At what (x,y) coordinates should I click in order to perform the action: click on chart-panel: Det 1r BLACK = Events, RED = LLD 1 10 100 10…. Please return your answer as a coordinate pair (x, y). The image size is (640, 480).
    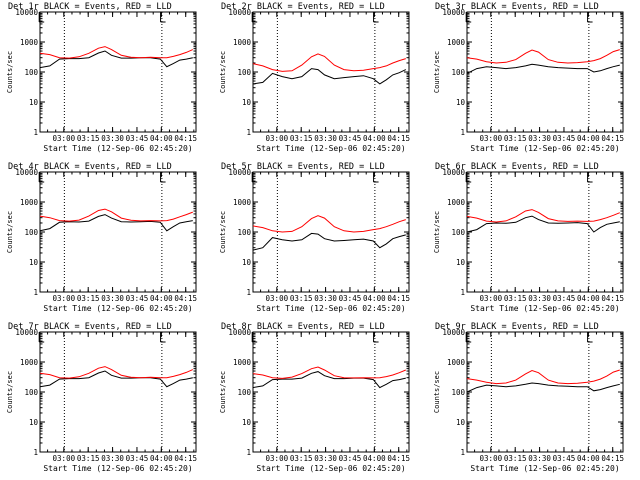
    Looking at the image, I should click on (101, 77).